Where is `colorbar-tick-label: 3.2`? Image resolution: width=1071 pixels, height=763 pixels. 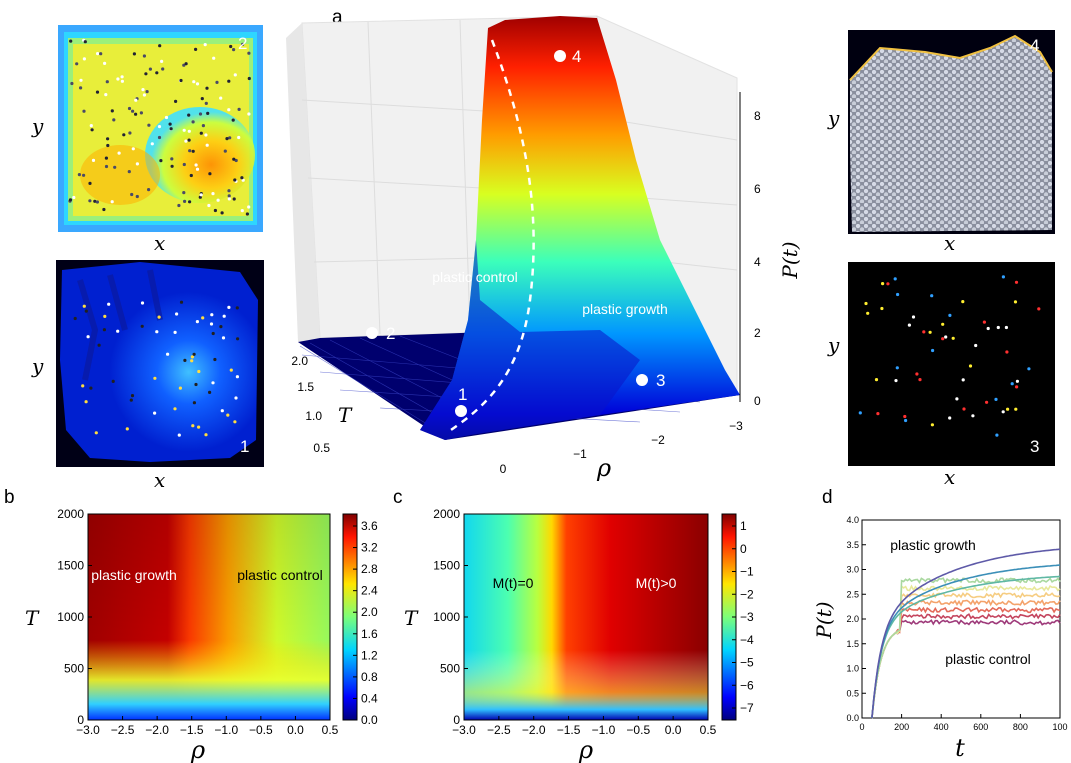 colorbar-tick-label: 3.2 is located at coordinates (369, 548).